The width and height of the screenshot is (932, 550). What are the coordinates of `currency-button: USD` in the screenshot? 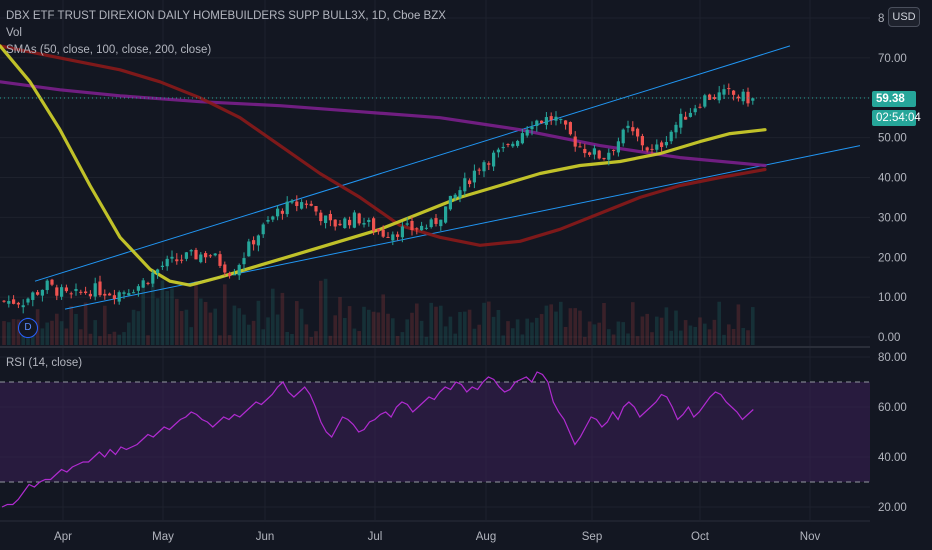 It's located at (904, 17).